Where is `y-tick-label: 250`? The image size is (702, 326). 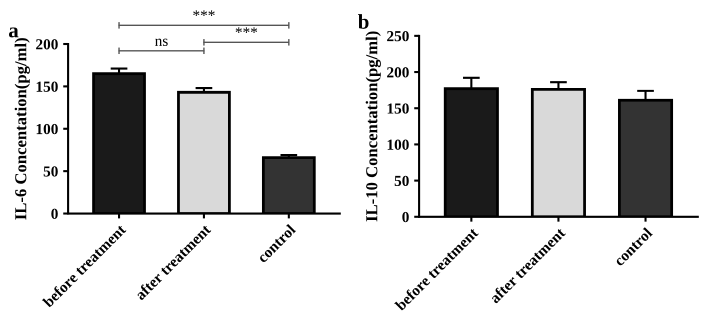 y-tick-label: 250 is located at coordinates (398, 36).